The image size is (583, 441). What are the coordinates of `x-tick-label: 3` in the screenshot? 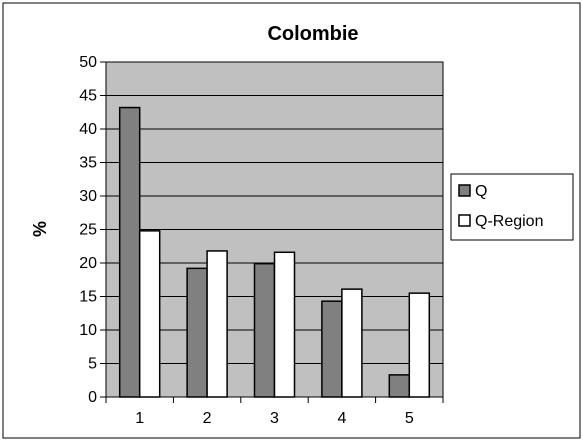 It's located at (274, 418).